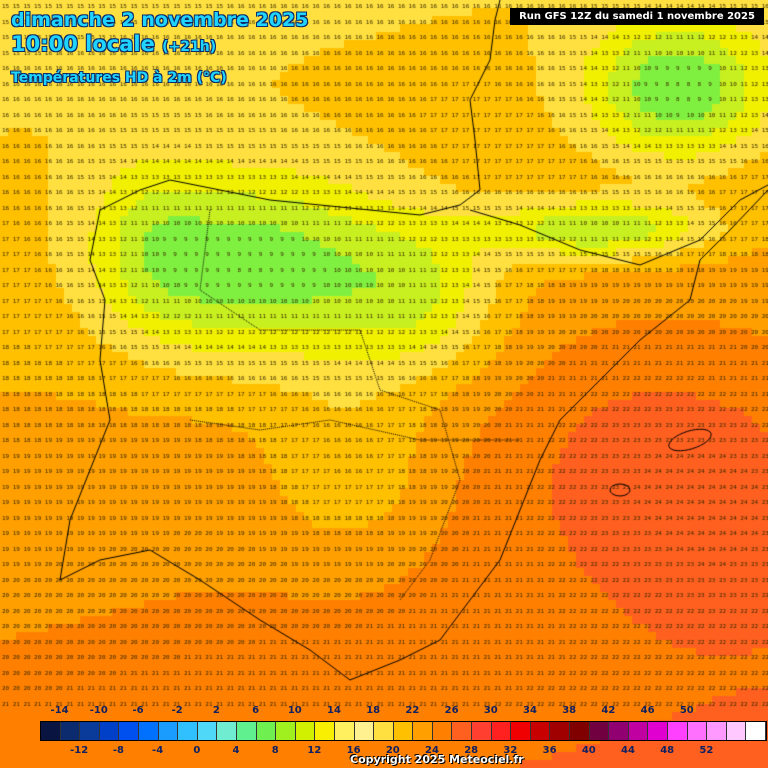  Describe the element at coordinates (392, 750) in the screenshot. I see `legend-label-bottom: 20` at that location.